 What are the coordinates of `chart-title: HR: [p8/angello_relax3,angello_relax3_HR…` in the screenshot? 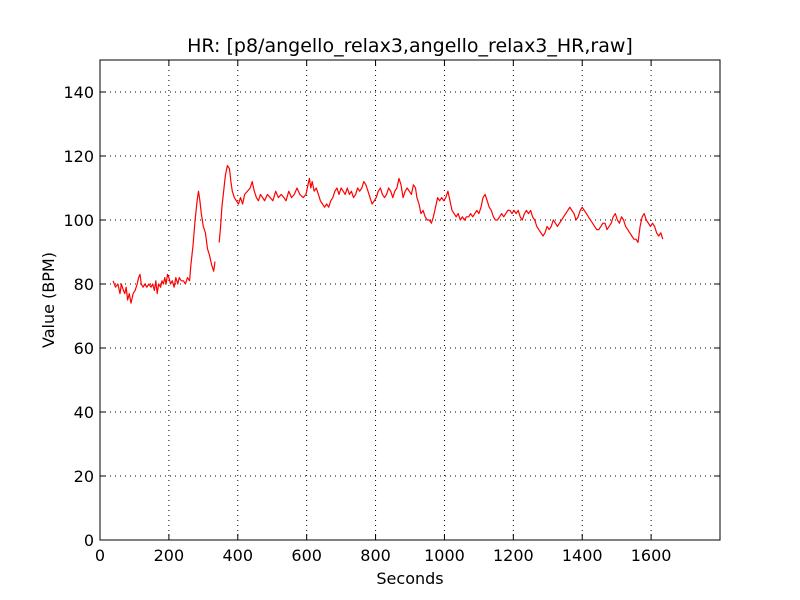 It's located at (410, 46).